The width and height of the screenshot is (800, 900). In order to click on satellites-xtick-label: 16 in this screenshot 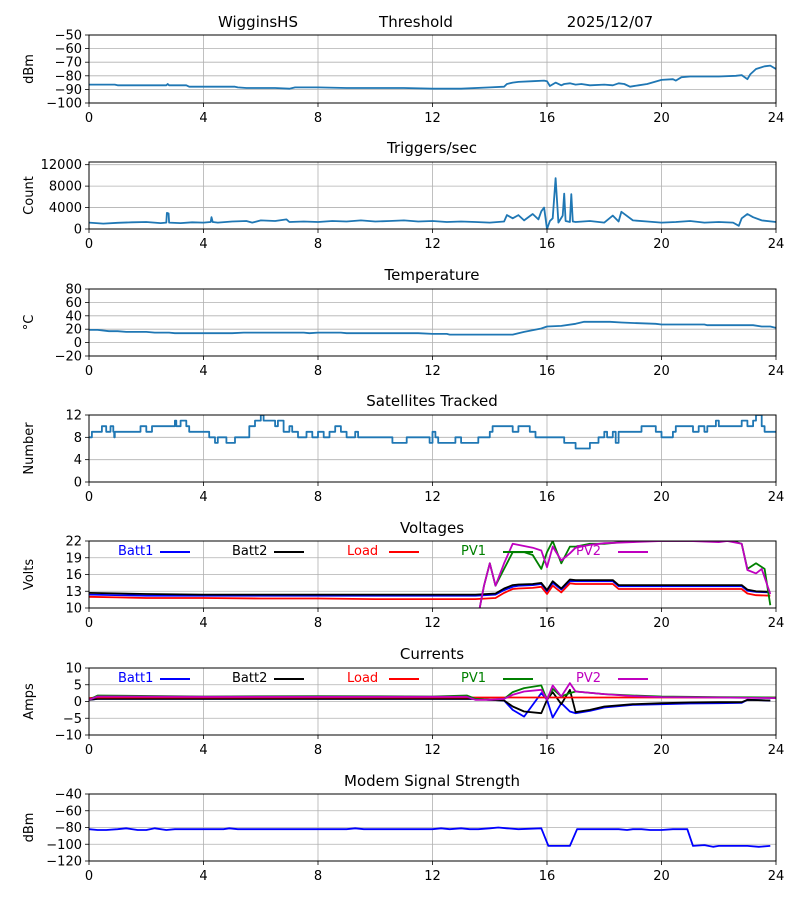, I will do `click(547, 497)`.